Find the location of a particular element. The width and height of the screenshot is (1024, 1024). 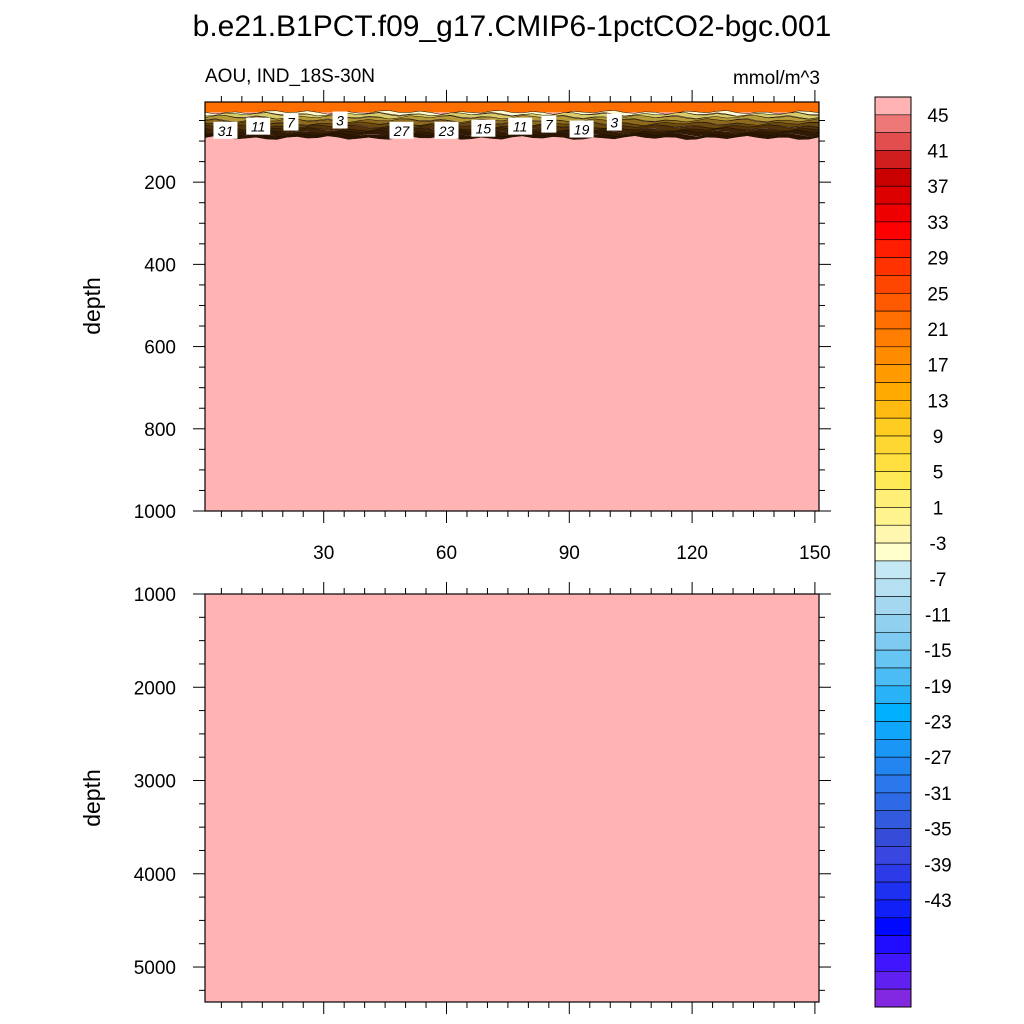

y-tick-label: 400 is located at coordinates (160, 265).